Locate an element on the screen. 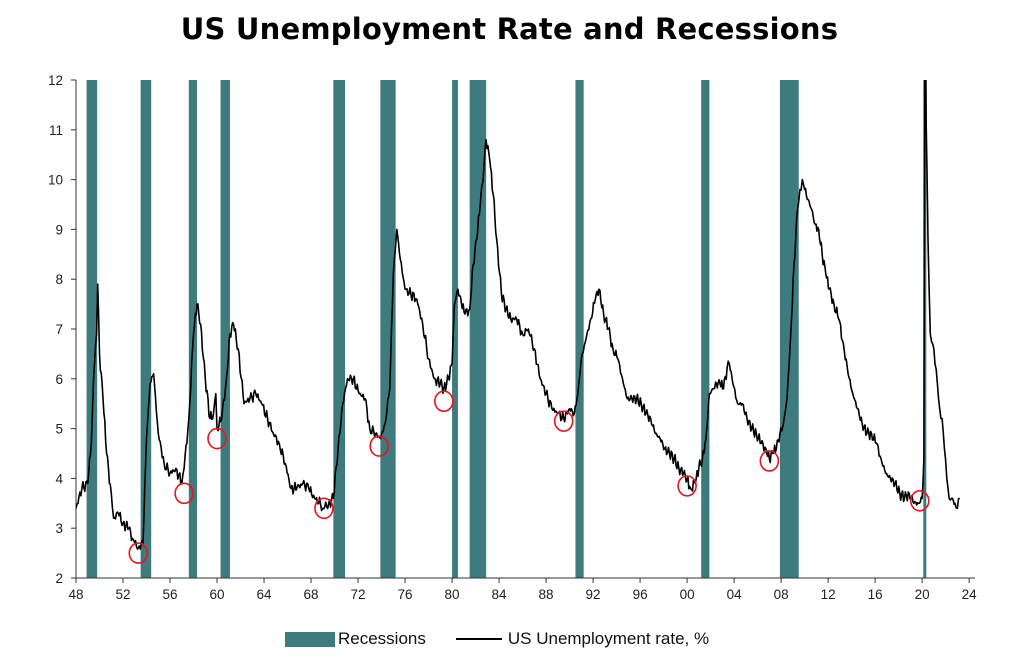  x-tick-label: 68 is located at coordinates (311, 594).